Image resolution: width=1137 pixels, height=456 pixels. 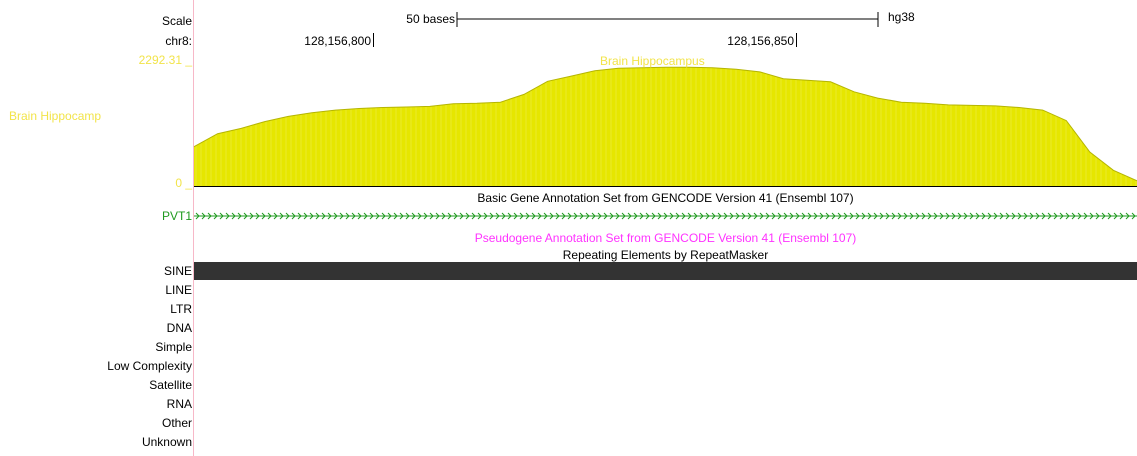 What do you see at coordinates (901, 17) in the screenshot?
I see `assembly-label: hg38` at bounding box center [901, 17].